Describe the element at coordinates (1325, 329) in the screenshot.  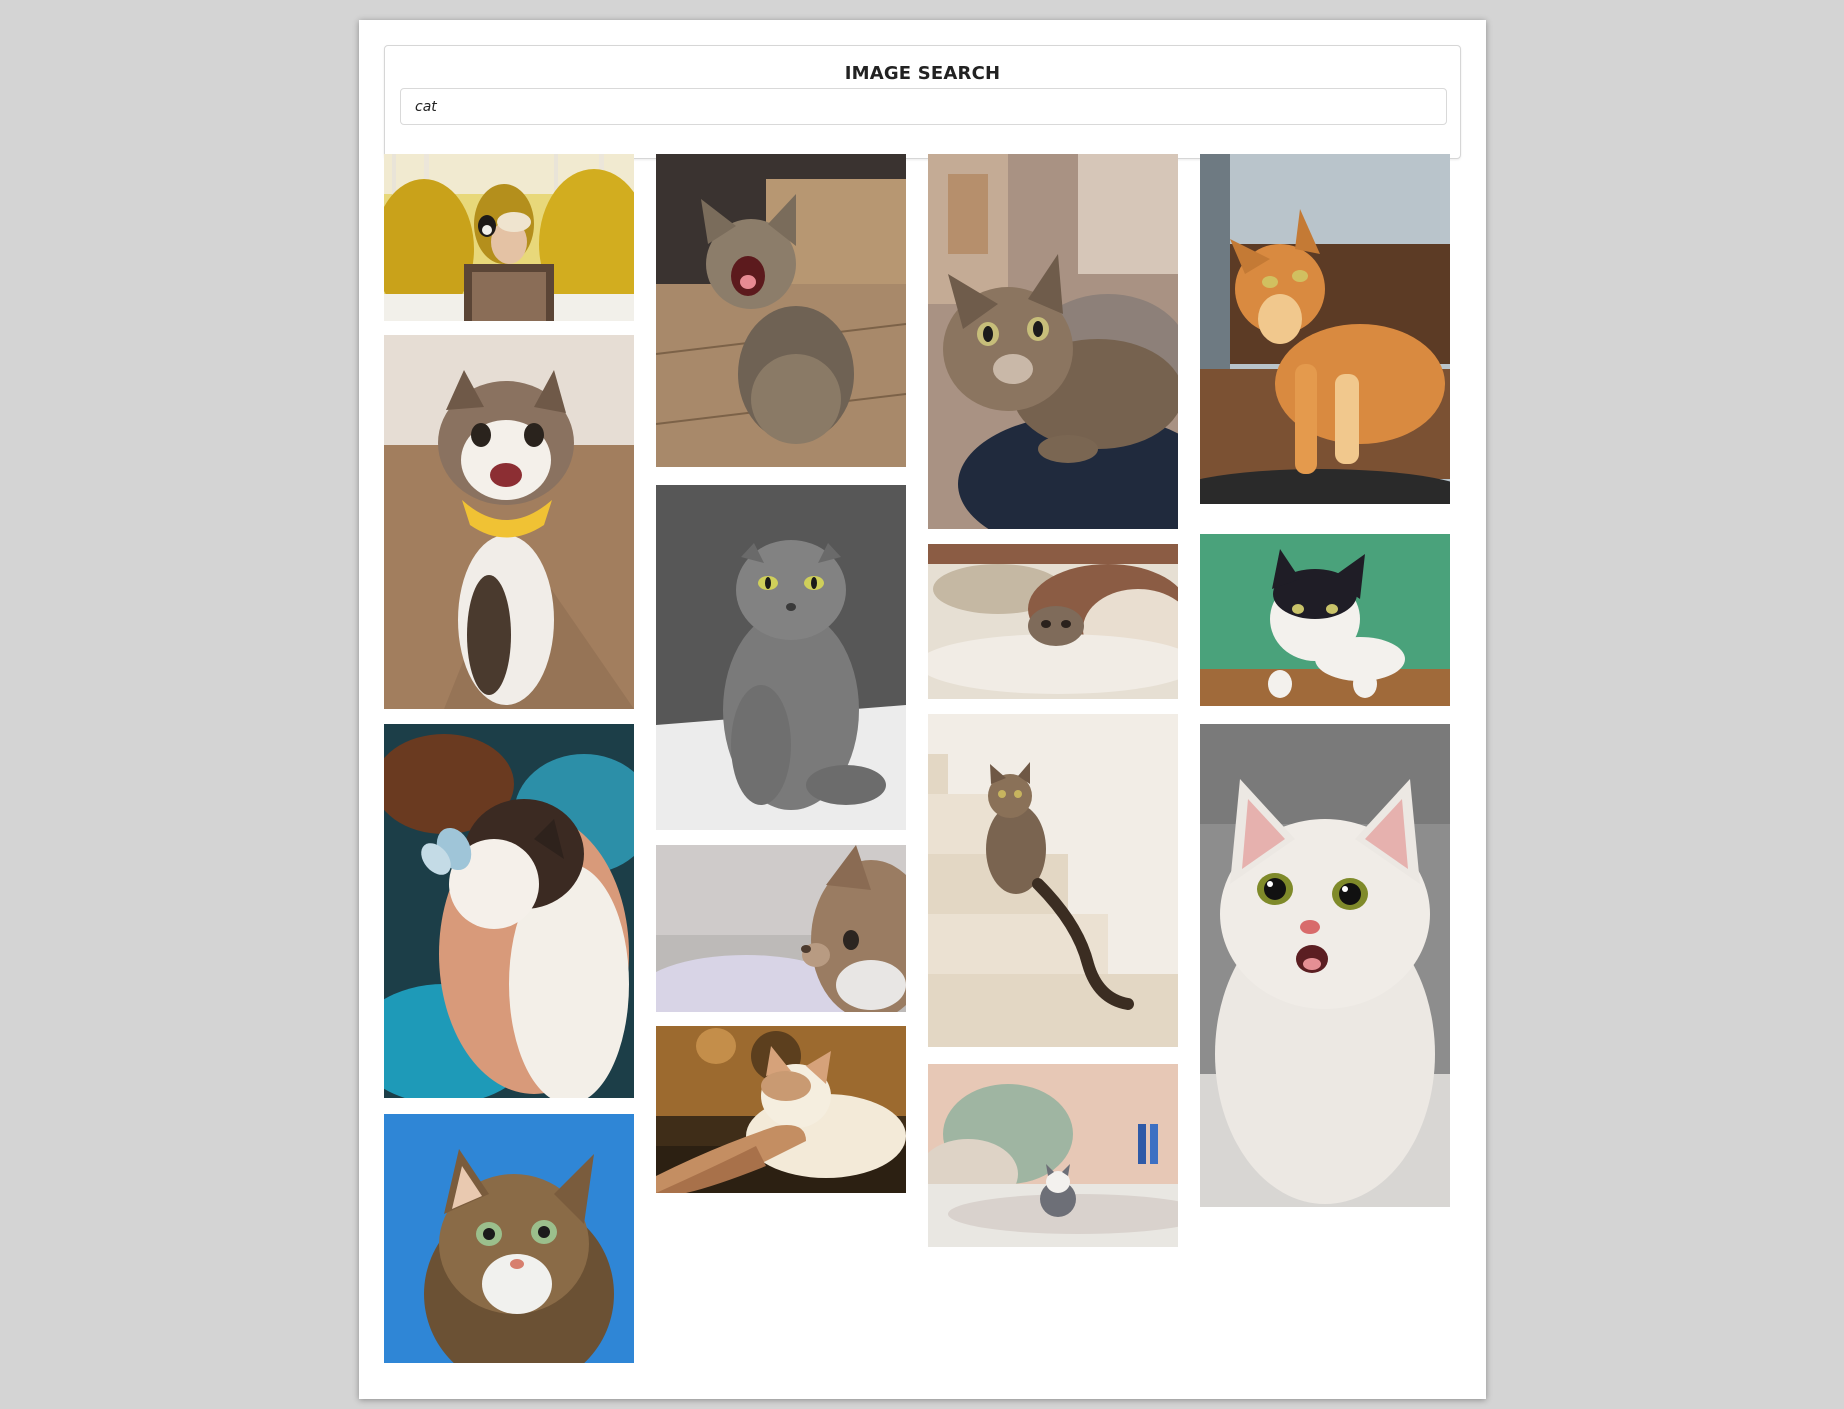
I see `result-image-orange-maine-coon` at that location.